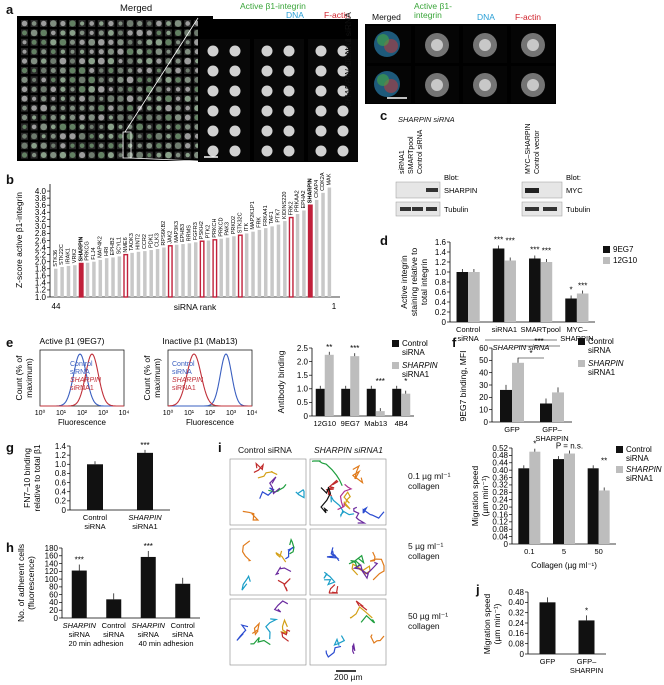 This screenshot has height=685, width=664. Describe the element at coordinates (268, 632) in the screenshot. I see `track-panel` at that location.